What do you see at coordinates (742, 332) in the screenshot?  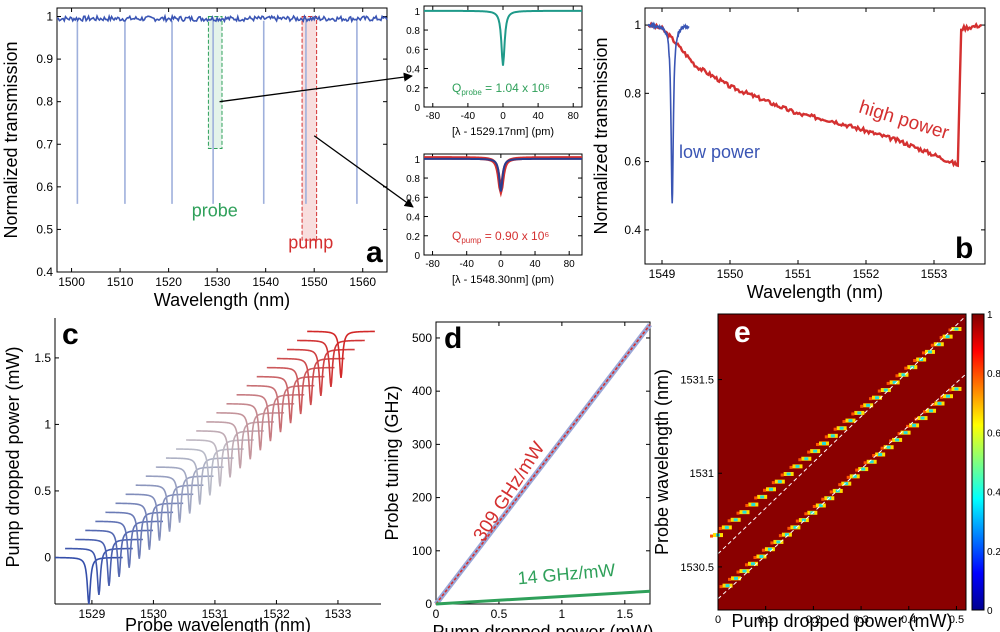 I see `panel-label: e` at bounding box center [742, 332].